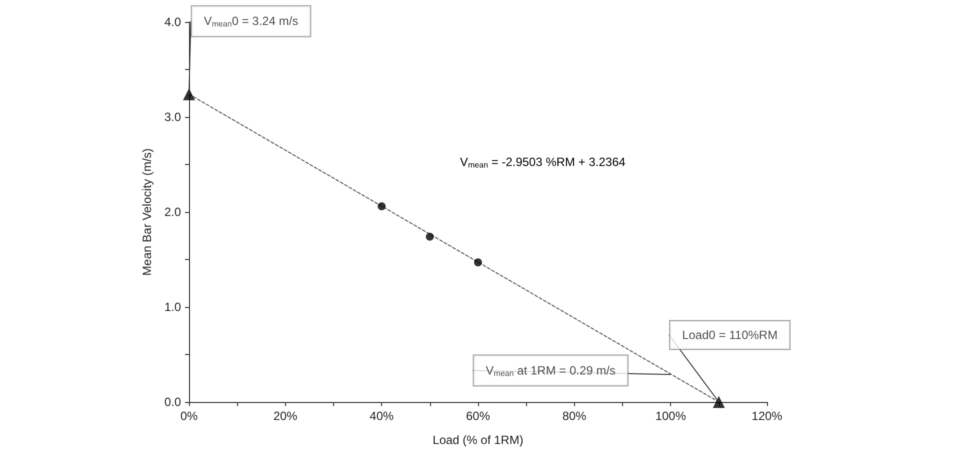  Describe the element at coordinates (173, 22) in the screenshot. I see `y-tick-label: 4.0` at that location.